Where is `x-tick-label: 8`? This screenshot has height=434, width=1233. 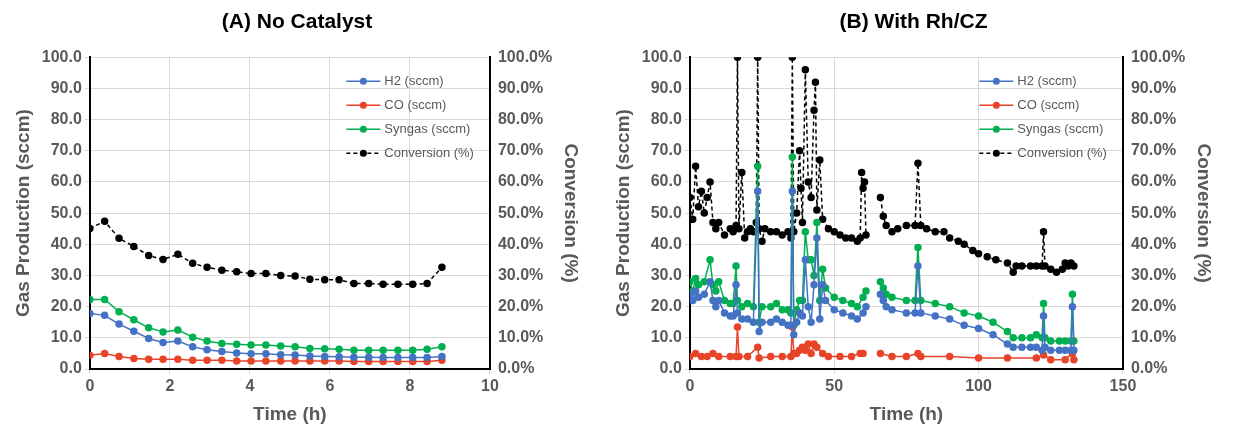 x-tick-label: 8 is located at coordinates (410, 386).